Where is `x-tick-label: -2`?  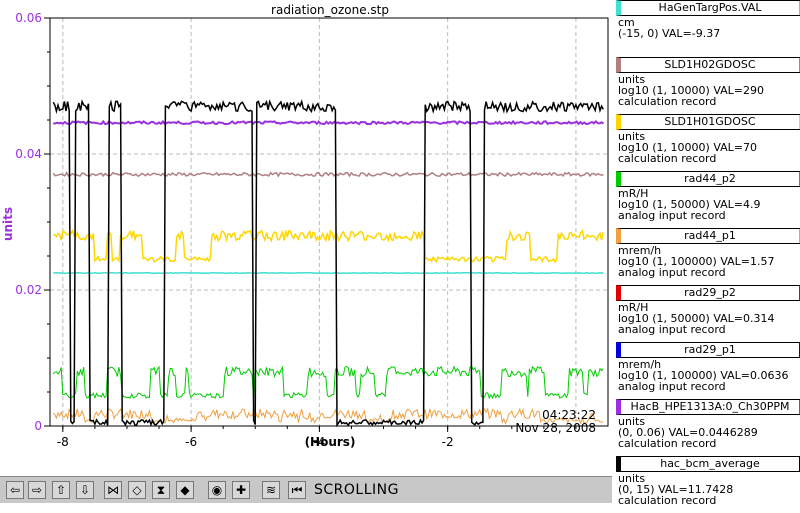 x-tick-label: -2 is located at coordinates (448, 442).